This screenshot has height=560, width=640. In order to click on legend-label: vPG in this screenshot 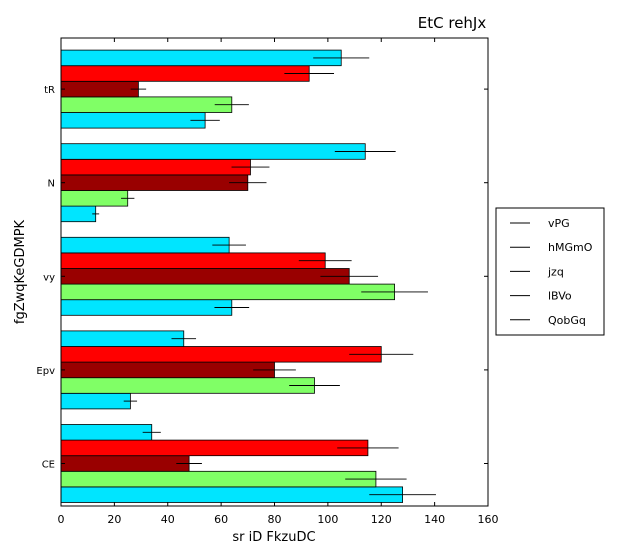, I will do `click(559, 223)`.